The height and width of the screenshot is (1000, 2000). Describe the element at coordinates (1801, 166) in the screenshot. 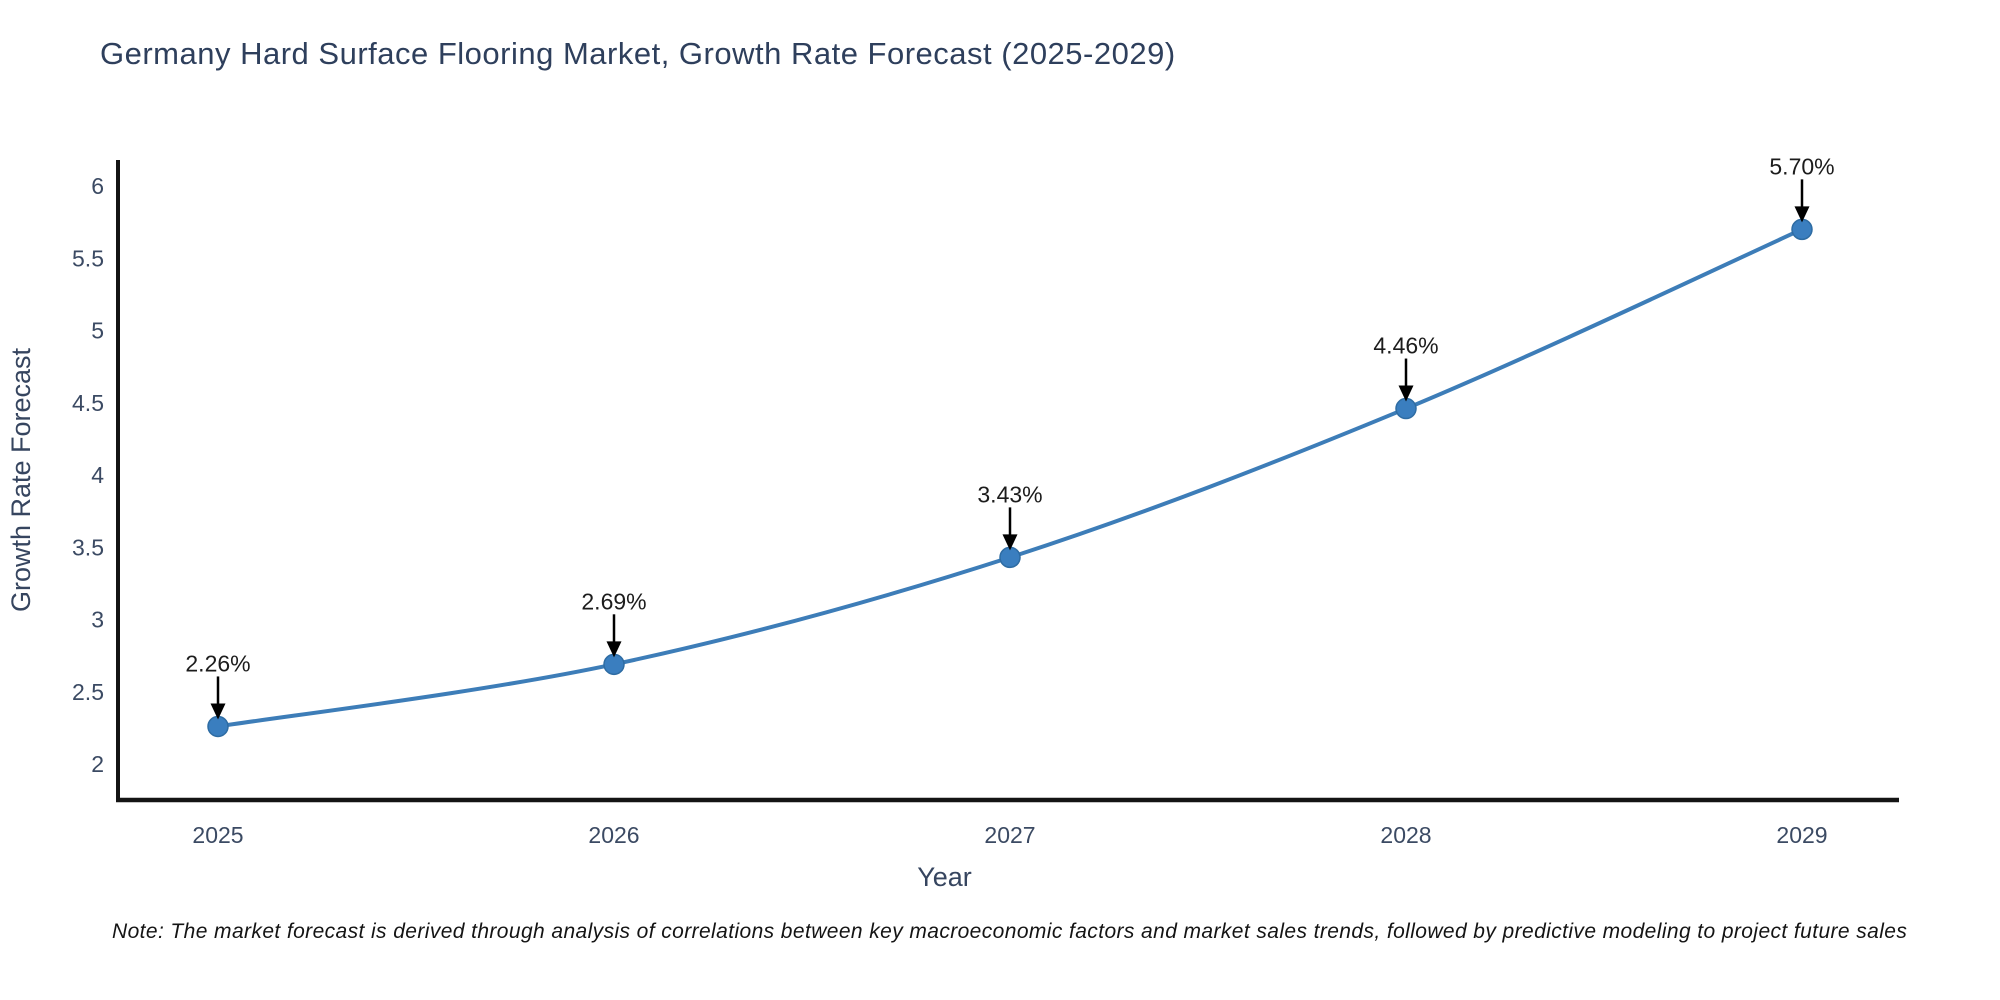

I see `annotation-label: 5.70%` at that location.